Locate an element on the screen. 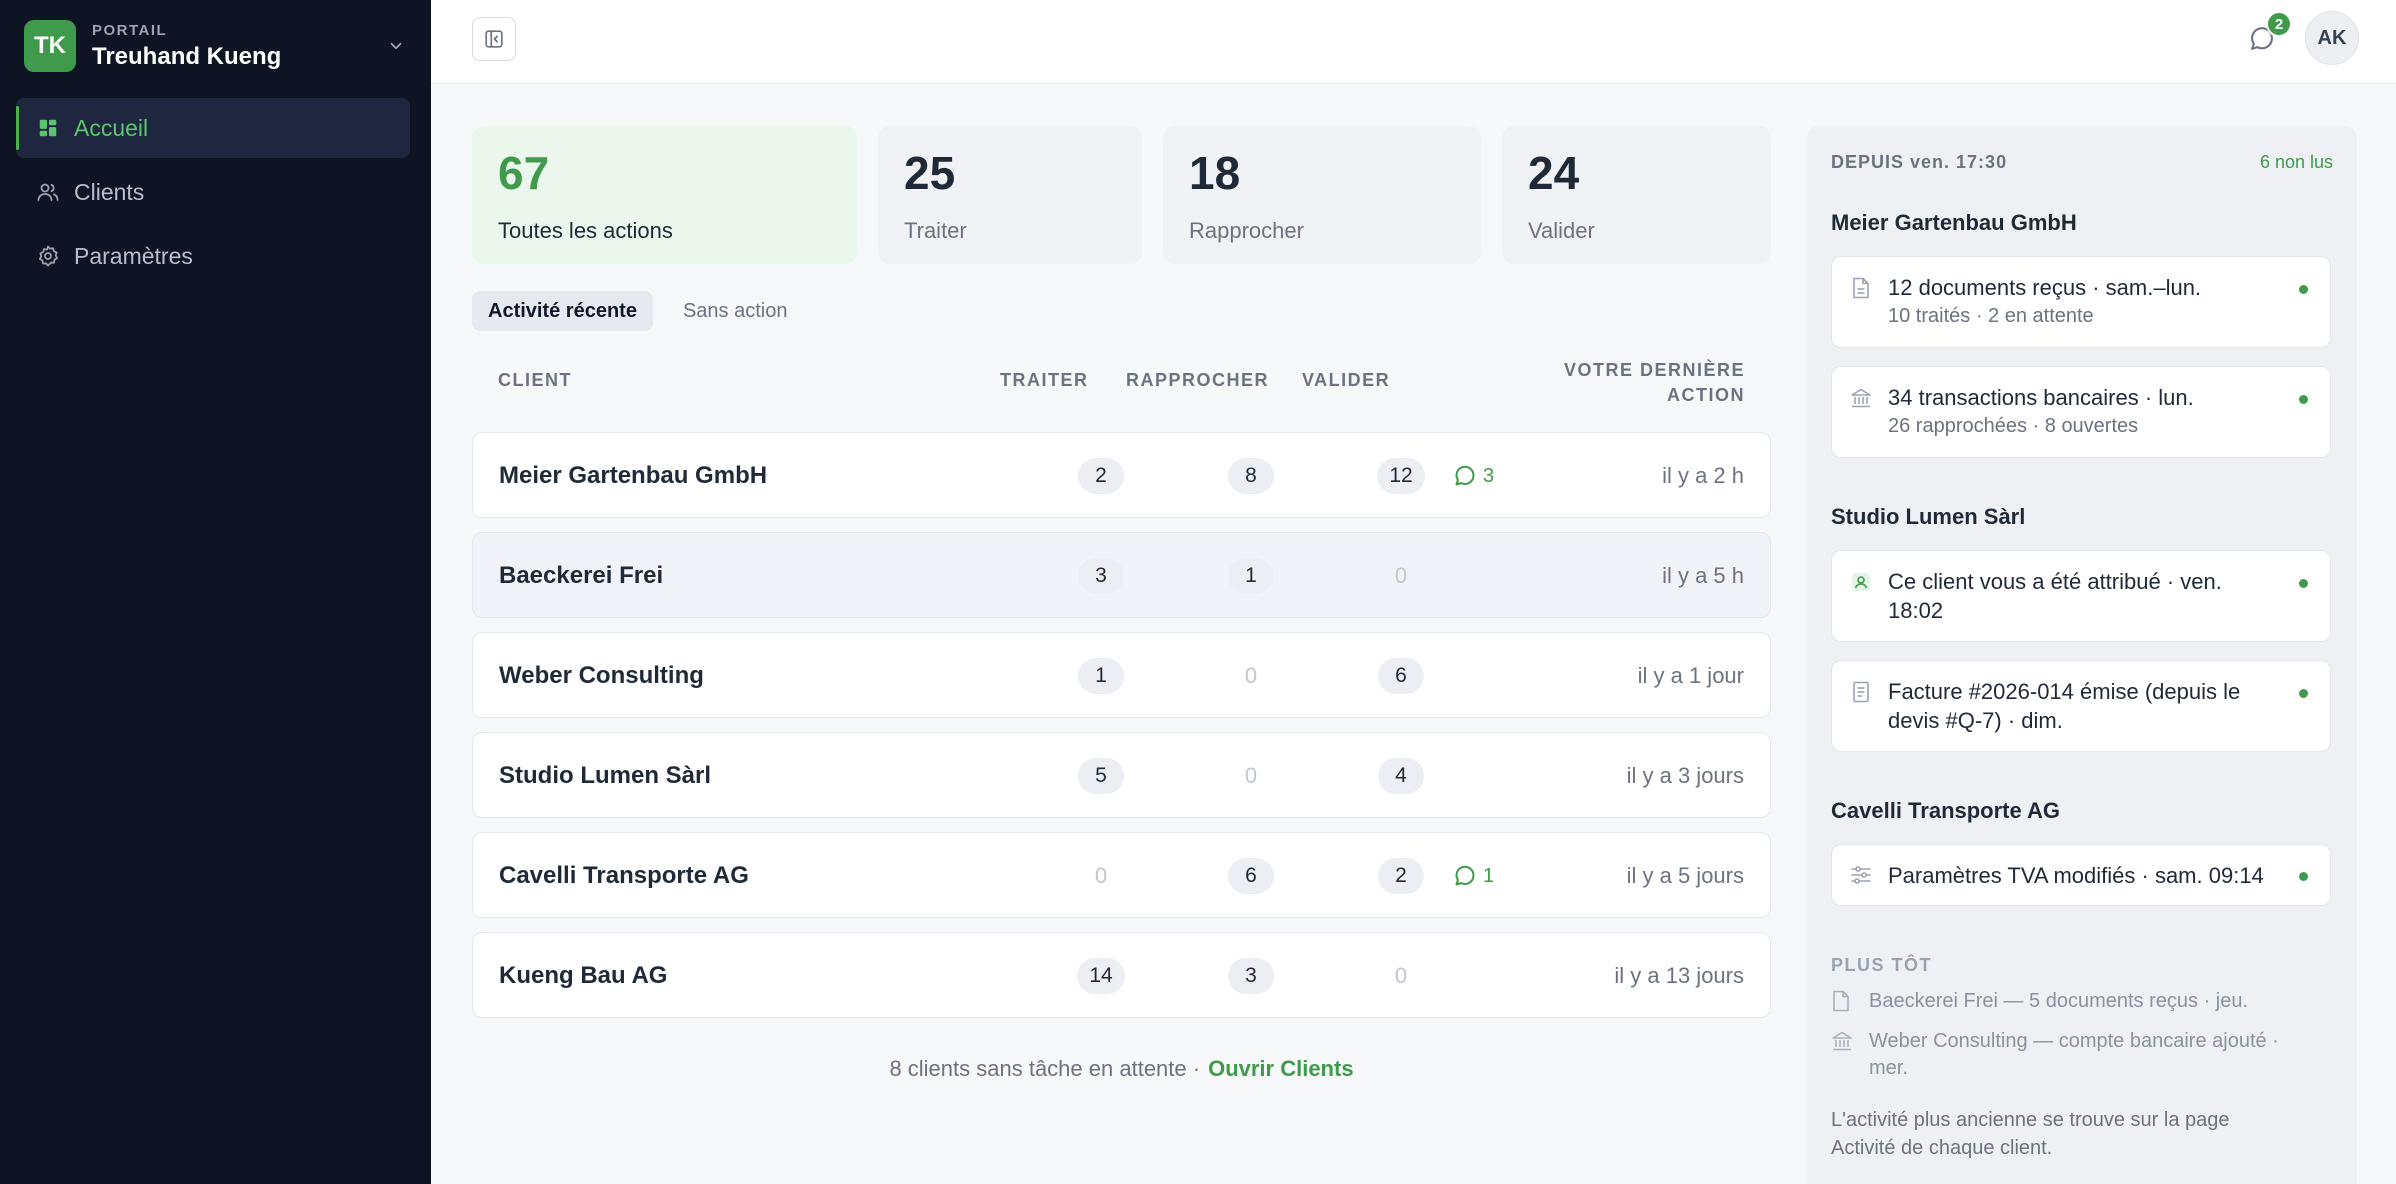  stat-card-traiter: 25 Traiter is located at coordinates (1010, 195).